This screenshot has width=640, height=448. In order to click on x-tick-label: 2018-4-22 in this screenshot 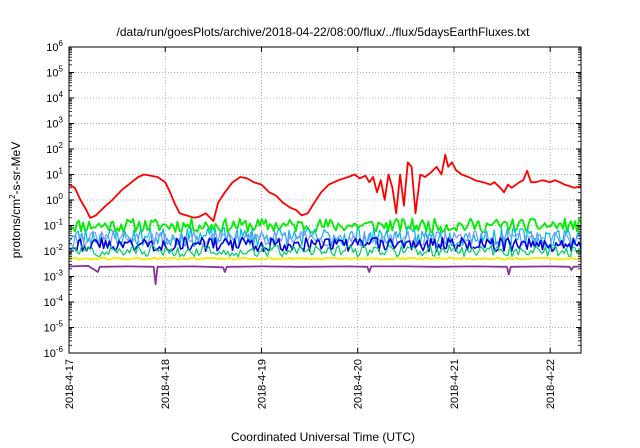, I will do `click(551, 384)`.